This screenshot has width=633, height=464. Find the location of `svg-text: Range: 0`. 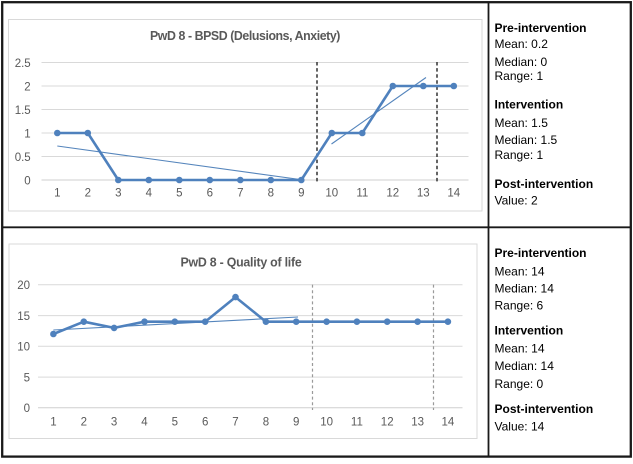

svg-text: Range: 0 is located at coordinates (519, 384).